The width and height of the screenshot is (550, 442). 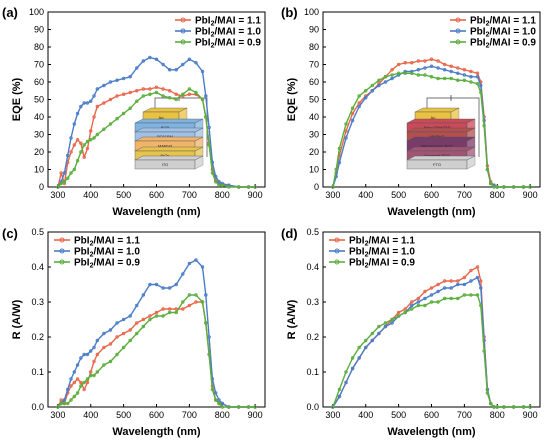 I want to click on x-tick-label: 400, so click(x=365, y=195).